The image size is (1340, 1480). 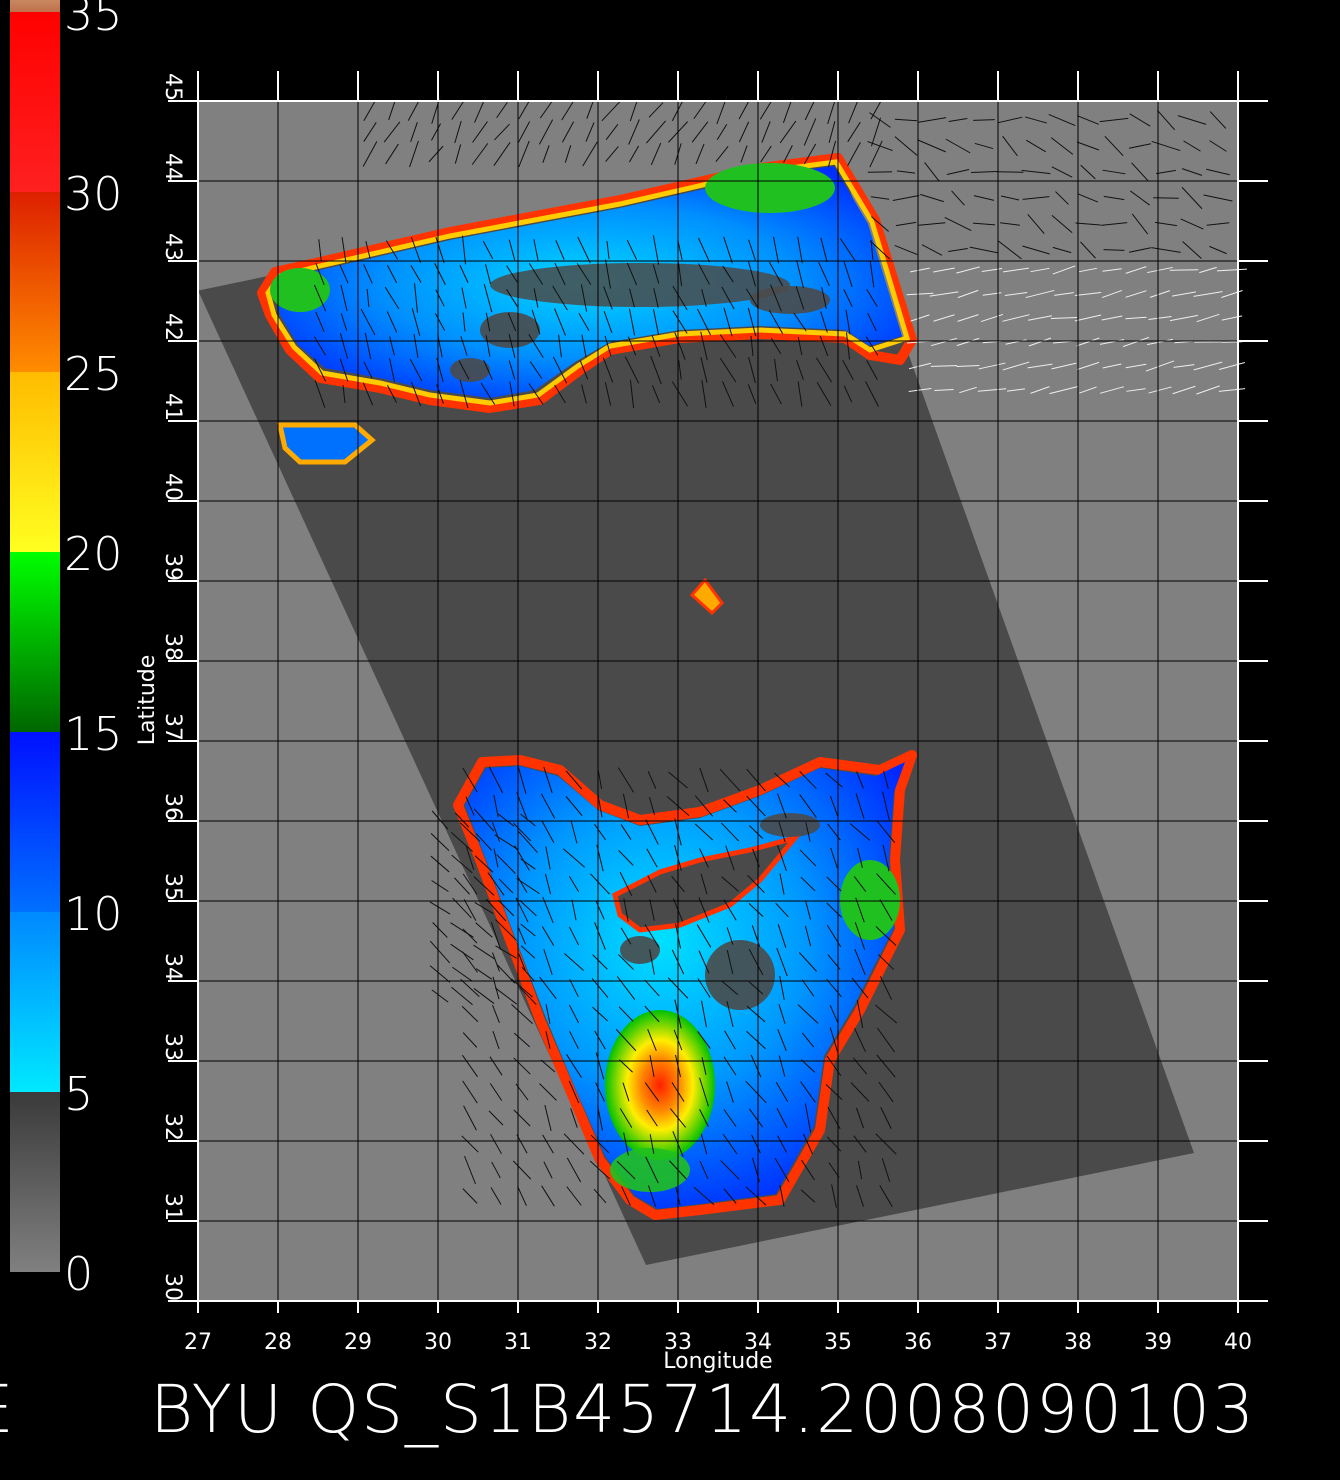 What do you see at coordinates (870, 900) in the screenshot?
I see `strong-wind-patch` at bounding box center [870, 900].